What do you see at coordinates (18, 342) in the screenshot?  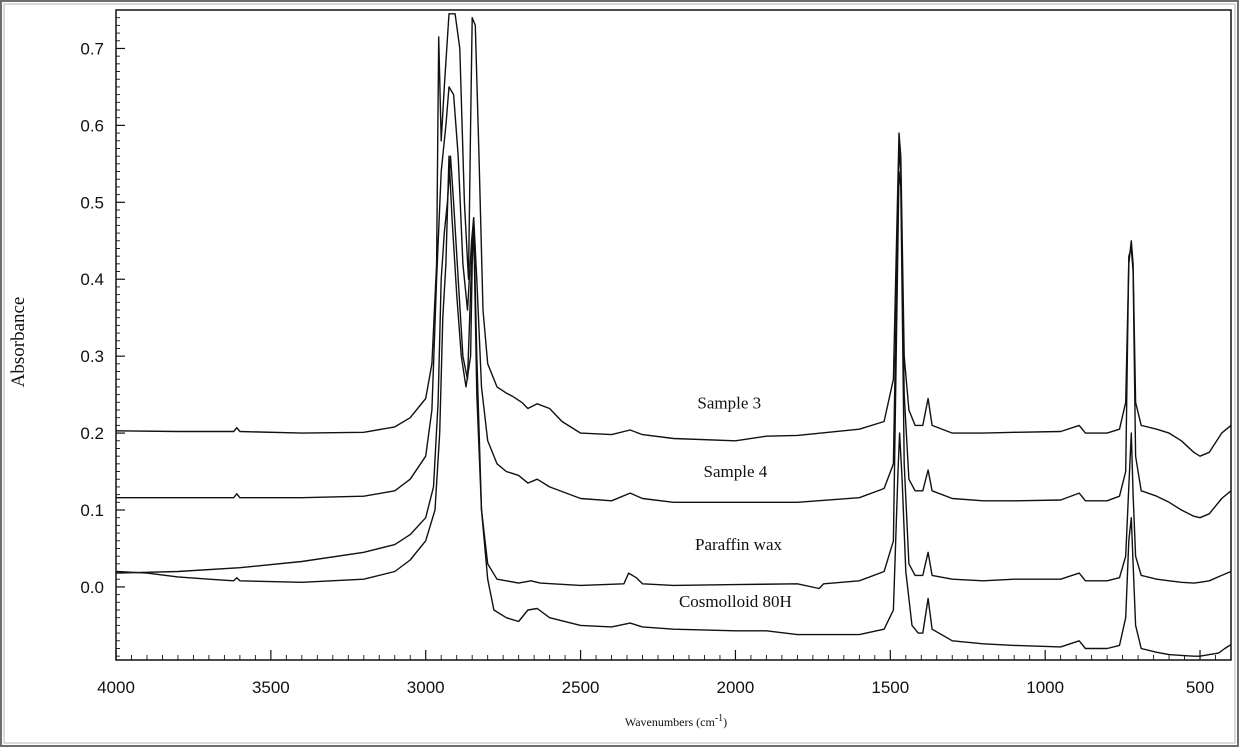 I see `y-axis-title: Absorbance` at bounding box center [18, 342].